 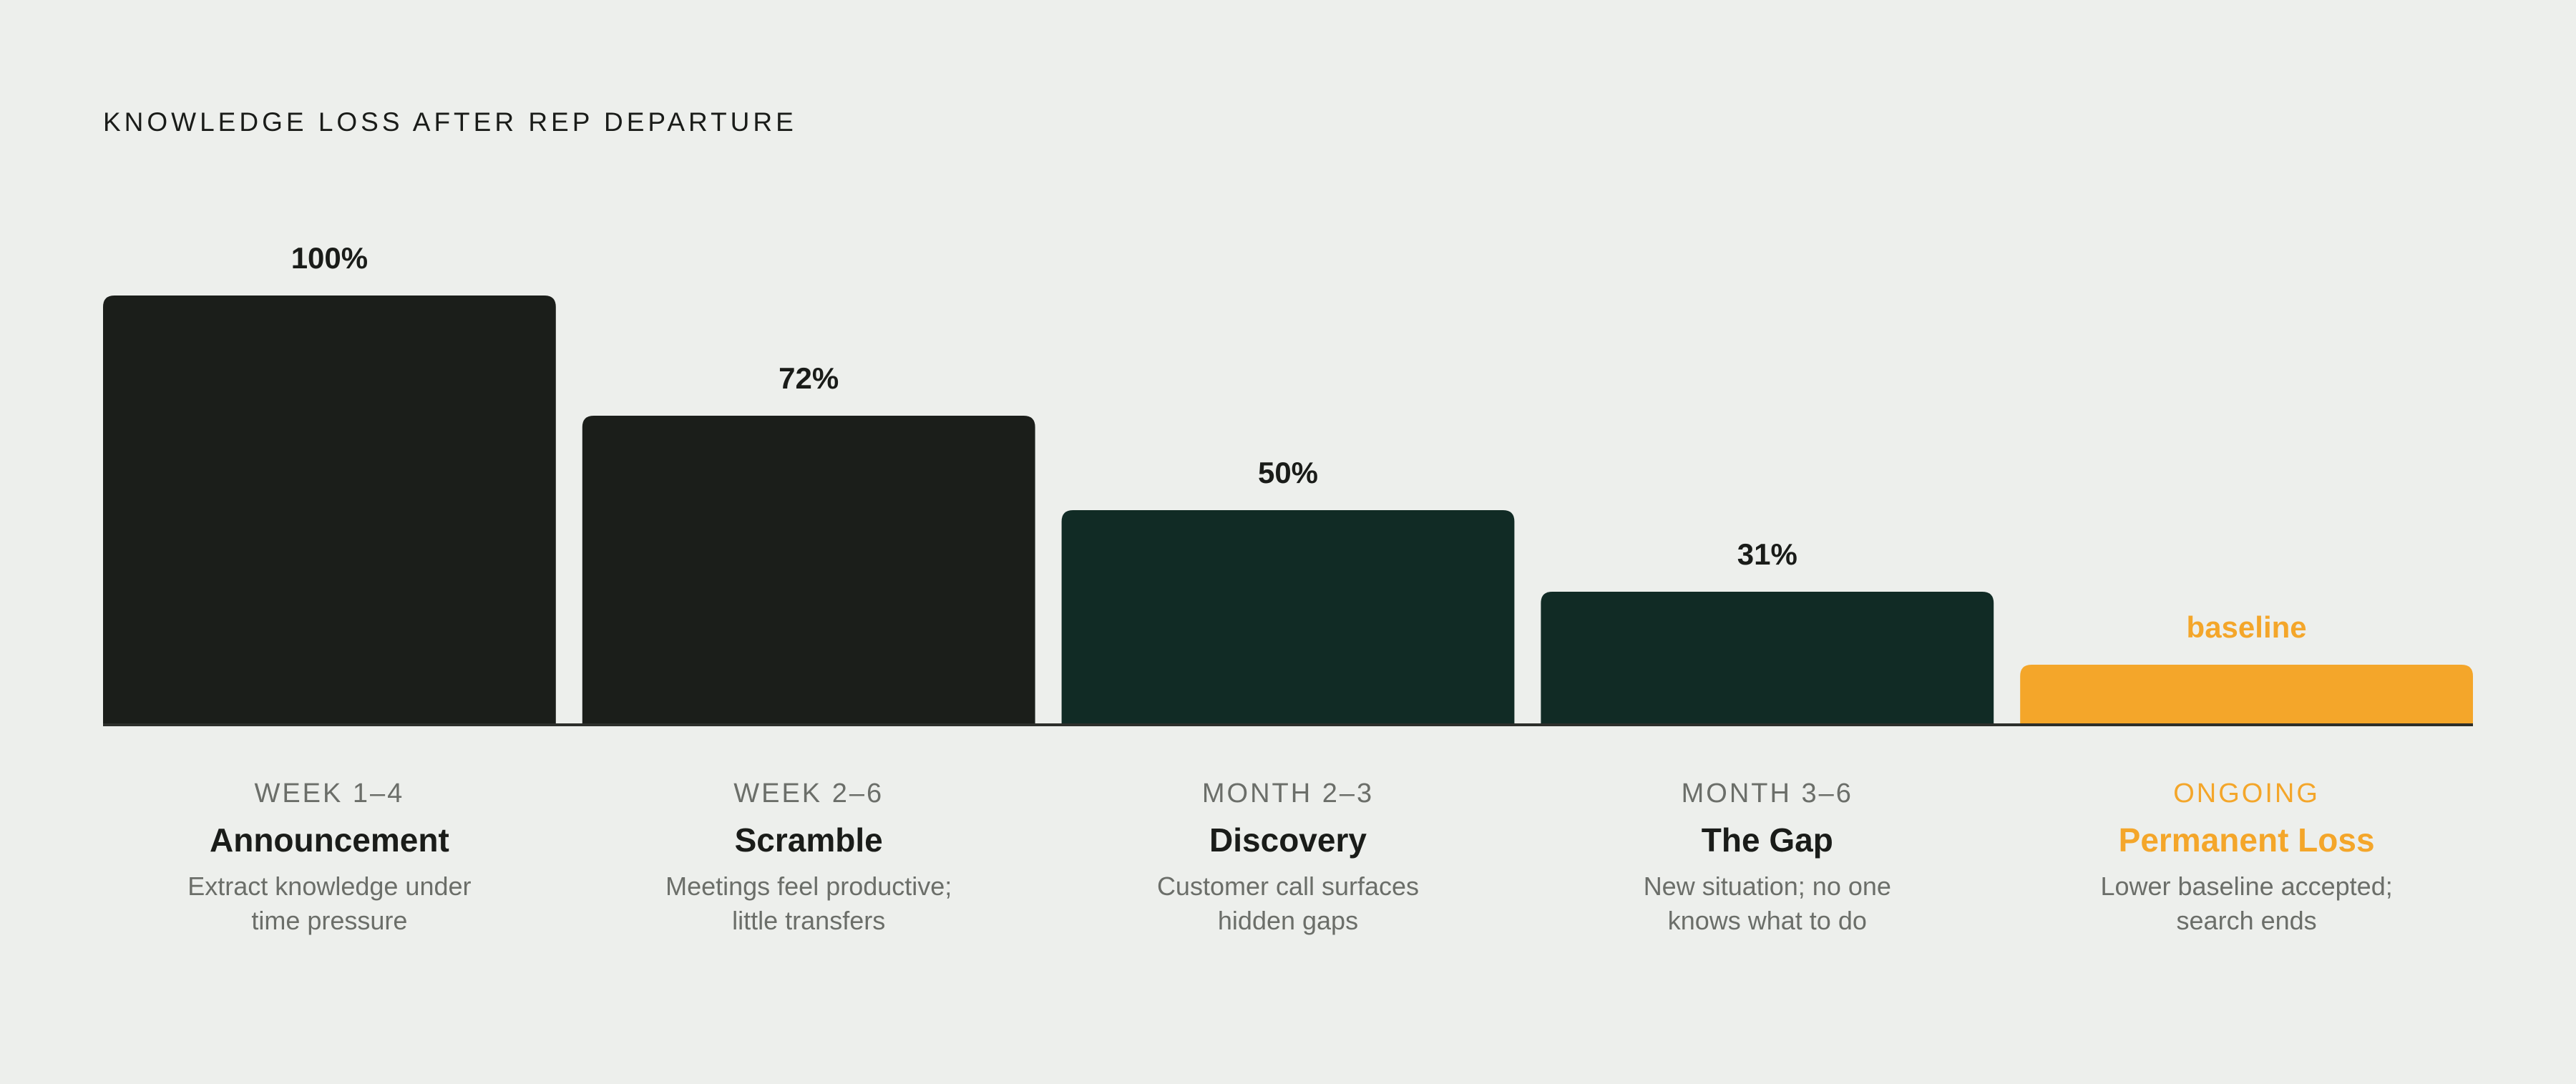 I want to click on bar-value-label: 100%, so click(x=329, y=258).